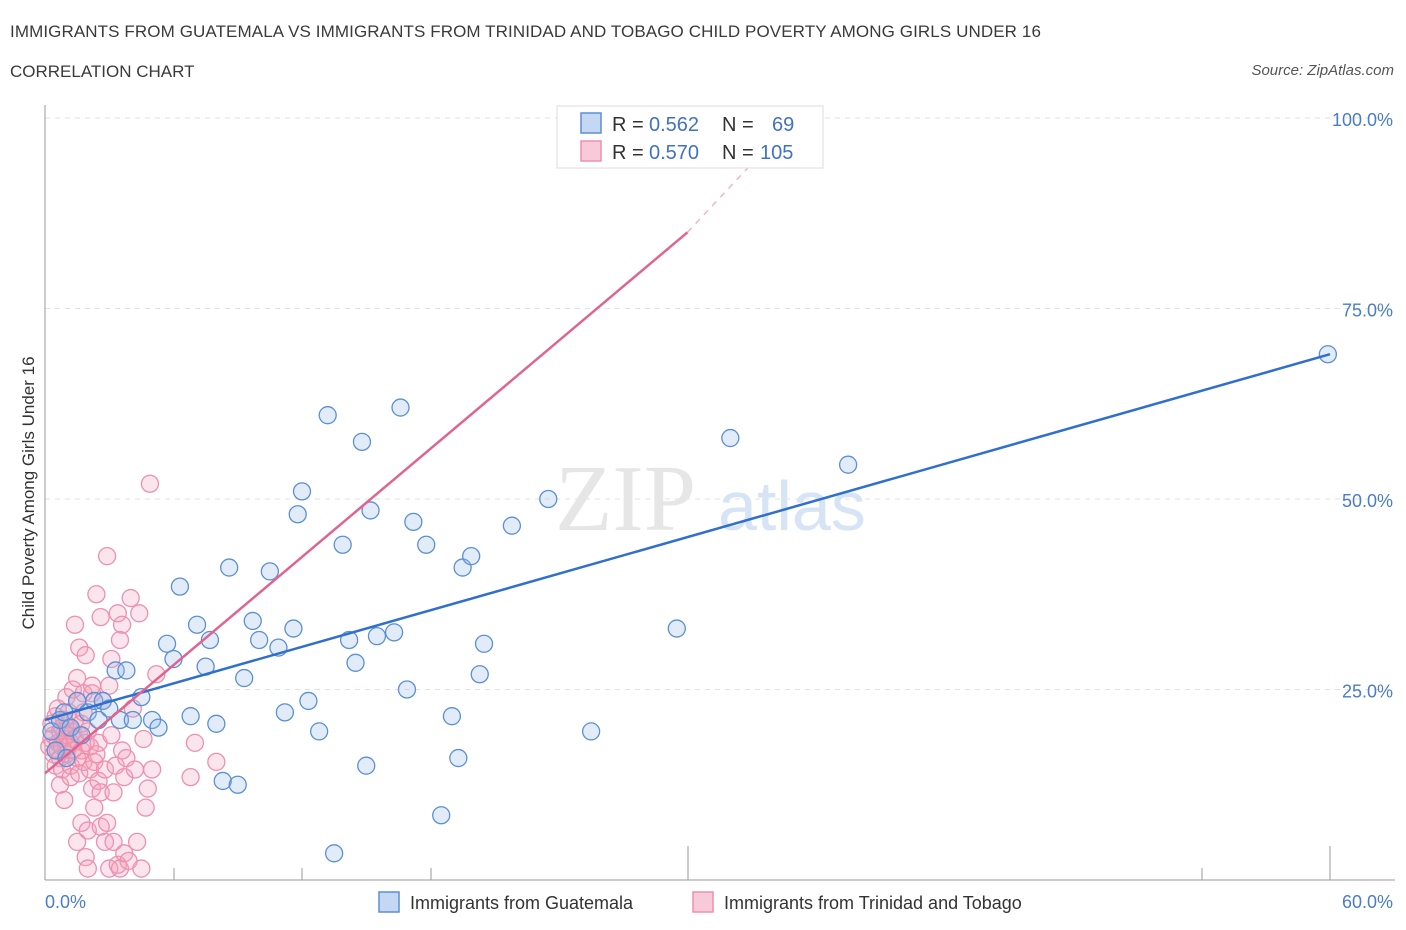 Image resolution: width=1406 pixels, height=930 pixels. What do you see at coordinates (102, 71) in the screenshot?
I see `chart-subtitle: CORRELATION CHART` at bounding box center [102, 71].